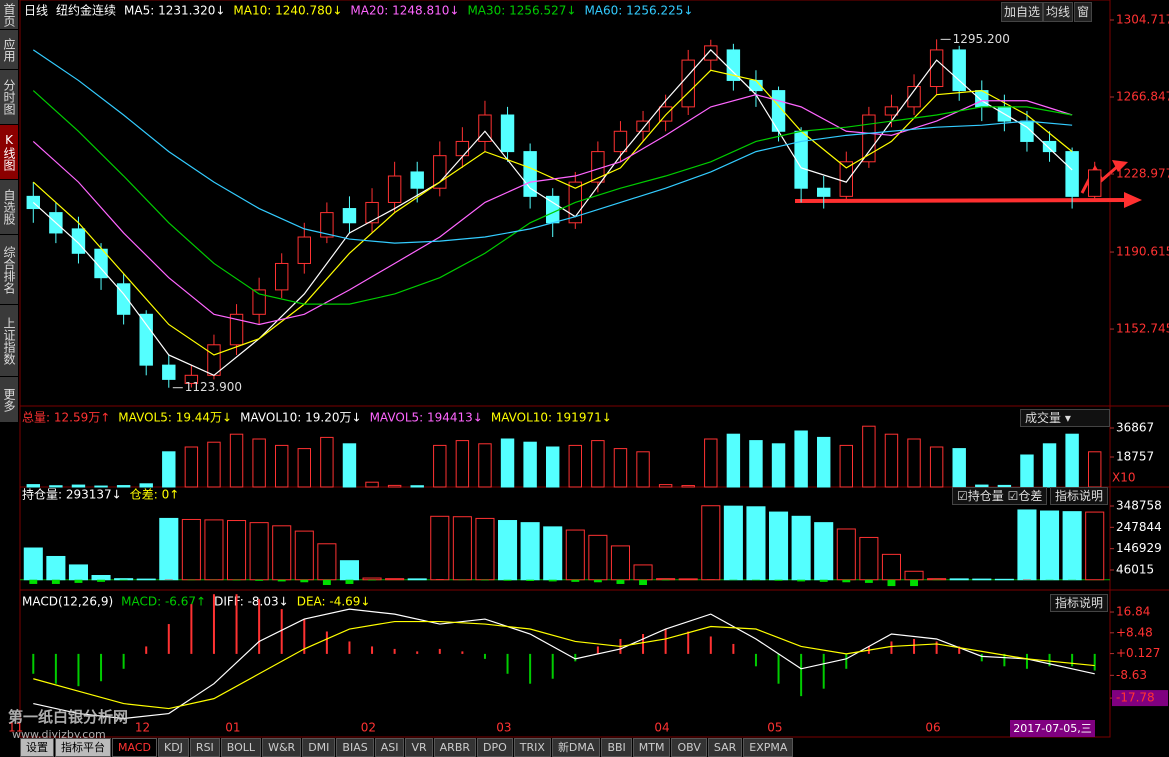  I want to click on toolbar-button: 窗, so click(1083, 12).